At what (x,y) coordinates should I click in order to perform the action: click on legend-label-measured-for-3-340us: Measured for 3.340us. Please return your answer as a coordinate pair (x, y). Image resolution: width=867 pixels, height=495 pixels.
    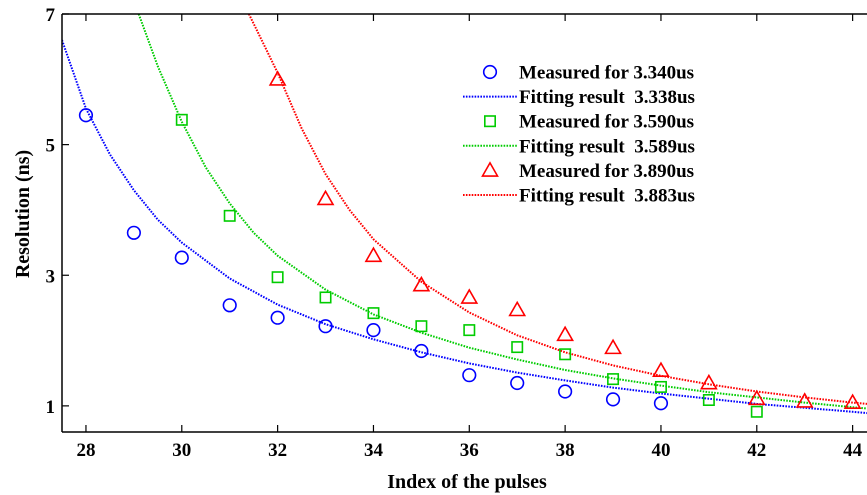
    Looking at the image, I should click on (606, 73).